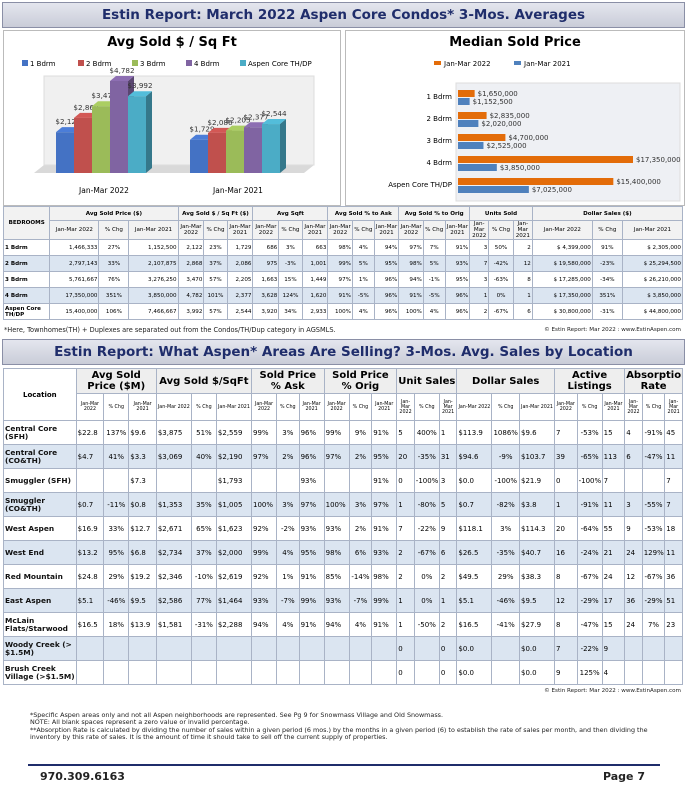 This screenshot has height=800, width=687. Describe the element at coordinates (311, 600) in the screenshot. I see `cell: 99%` at that location.